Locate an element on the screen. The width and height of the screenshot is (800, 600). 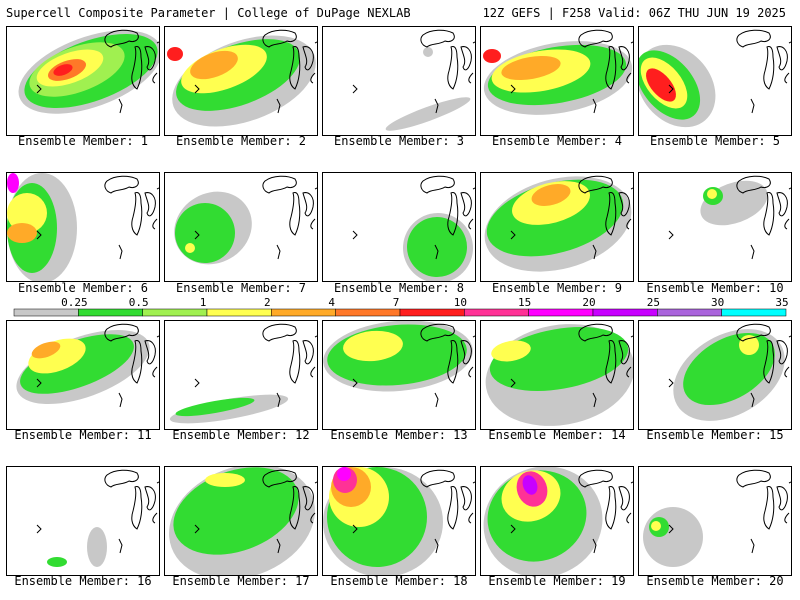
ensemble-member-label: Ensemble Member: 2 is located at coordinates (241, 141).